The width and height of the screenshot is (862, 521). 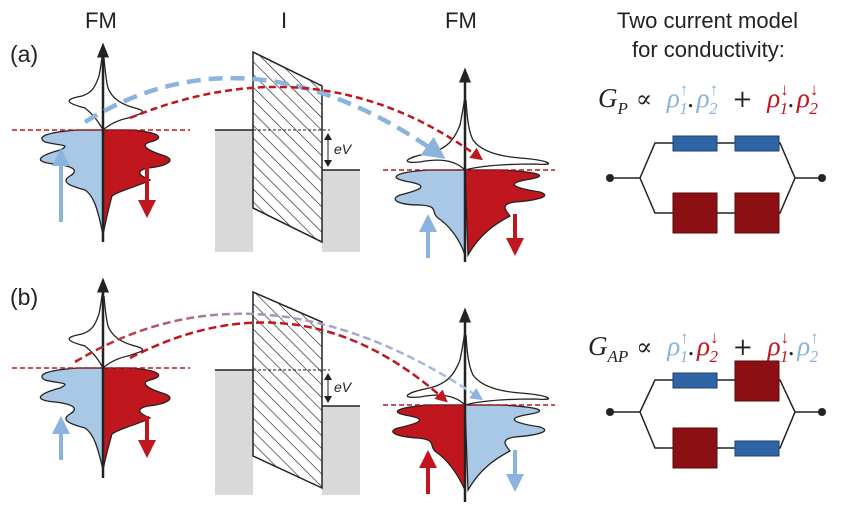 What do you see at coordinates (703, 348) in the screenshot?
I see `equation-antiparallel: GAP ∝ ρ↑ 1.ρ↓ 2 + ρ↓ 1.ρ↑ 2` at bounding box center [703, 348].